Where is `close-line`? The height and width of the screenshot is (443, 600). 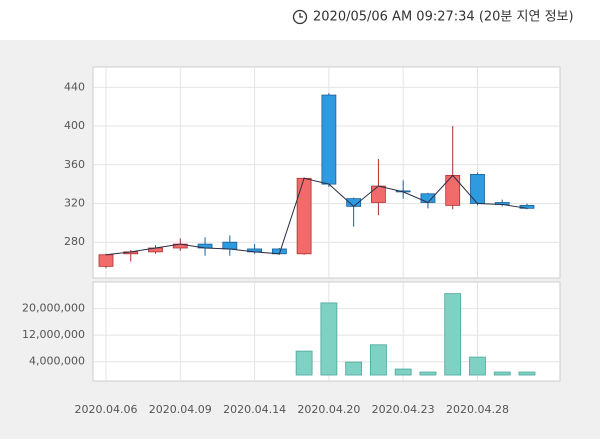 close-line is located at coordinates (316, 215).